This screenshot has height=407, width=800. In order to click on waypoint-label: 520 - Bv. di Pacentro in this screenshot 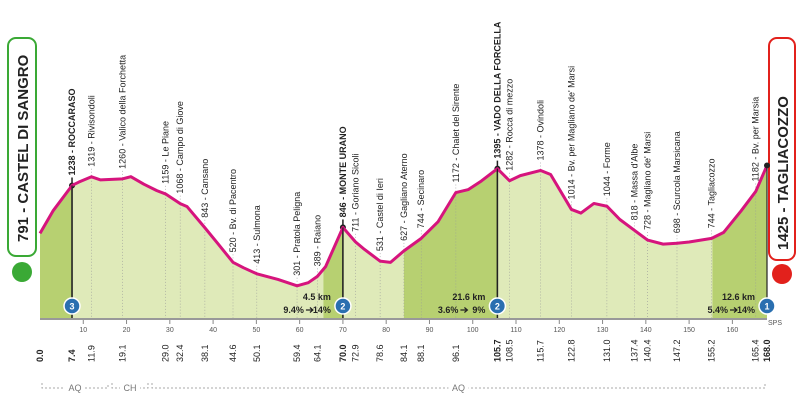, I will do `click(233, 210)`.